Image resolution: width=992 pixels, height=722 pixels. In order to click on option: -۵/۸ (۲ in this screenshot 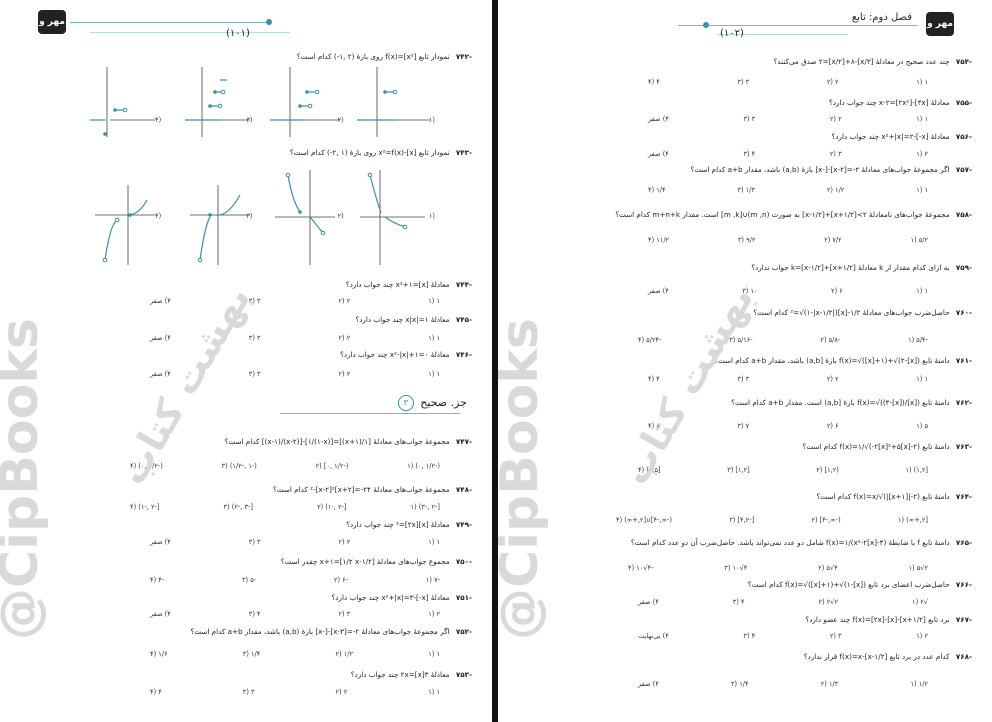, I will do `click(830, 340)`.